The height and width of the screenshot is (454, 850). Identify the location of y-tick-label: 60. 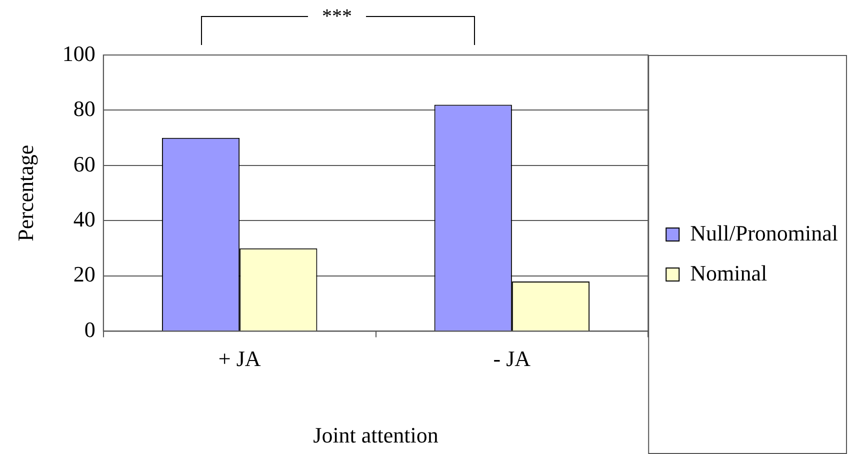
(84, 163).